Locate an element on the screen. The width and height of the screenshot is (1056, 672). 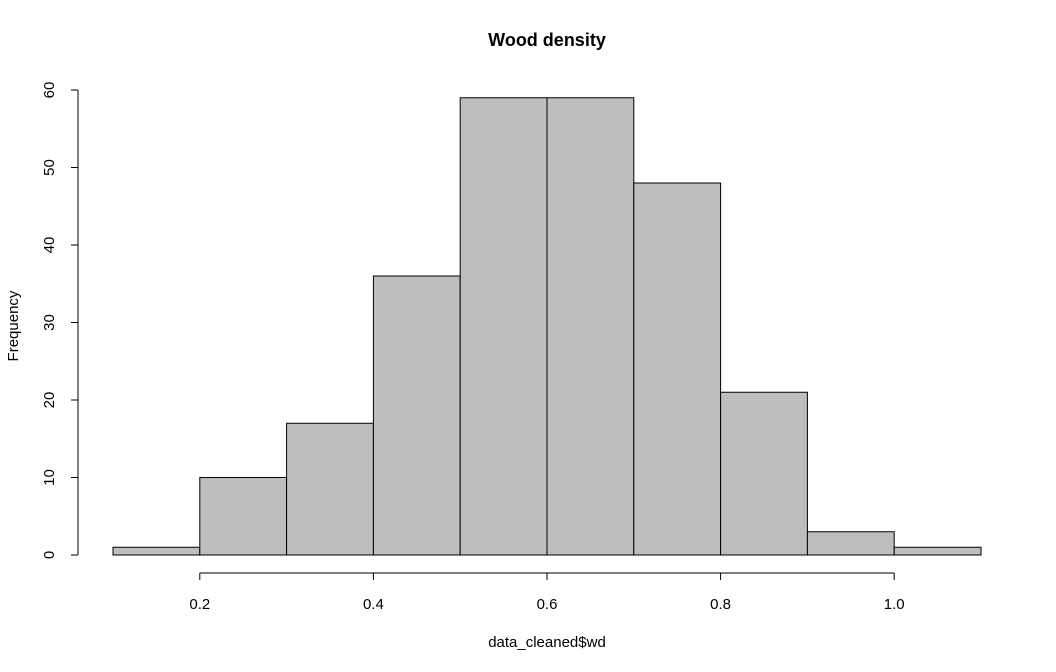
y-tick-label: 40 is located at coordinates (49, 245).